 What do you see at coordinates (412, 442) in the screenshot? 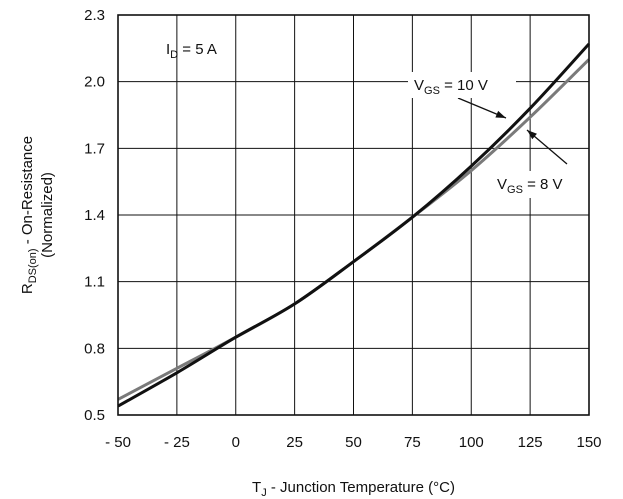
I see `x-tick-label: 75` at bounding box center [412, 442].